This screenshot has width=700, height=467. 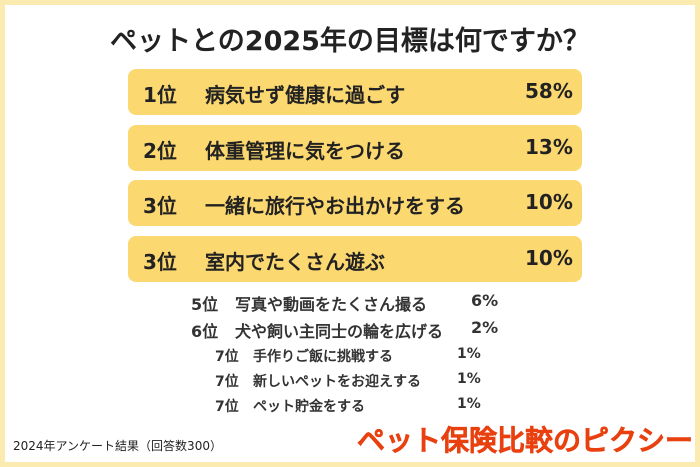 What do you see at coordinates (350, 41) in the screenshot?
I see `title: ペットとの2025年の目標は何ですか？` at bounding box center [350, 41].